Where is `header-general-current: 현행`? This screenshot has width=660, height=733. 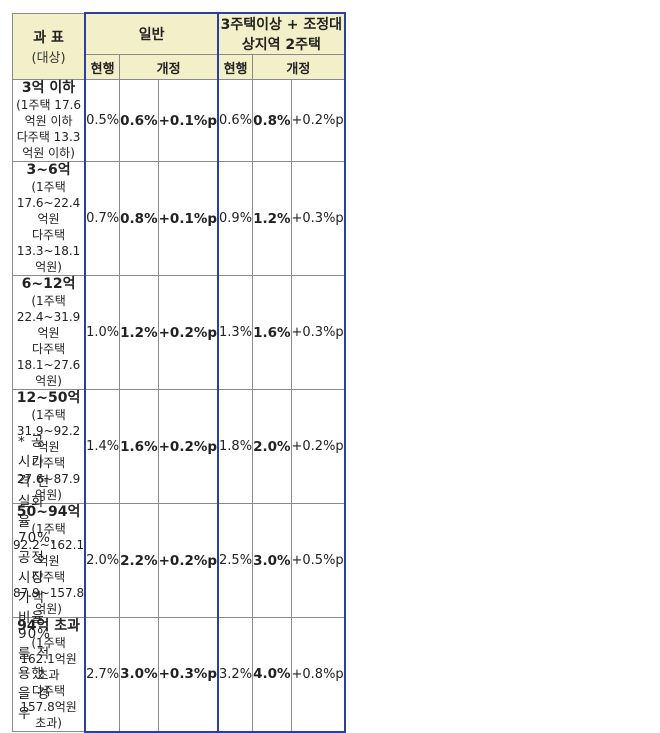
header-general-current: 현행 is located at coordinates (102, 67).